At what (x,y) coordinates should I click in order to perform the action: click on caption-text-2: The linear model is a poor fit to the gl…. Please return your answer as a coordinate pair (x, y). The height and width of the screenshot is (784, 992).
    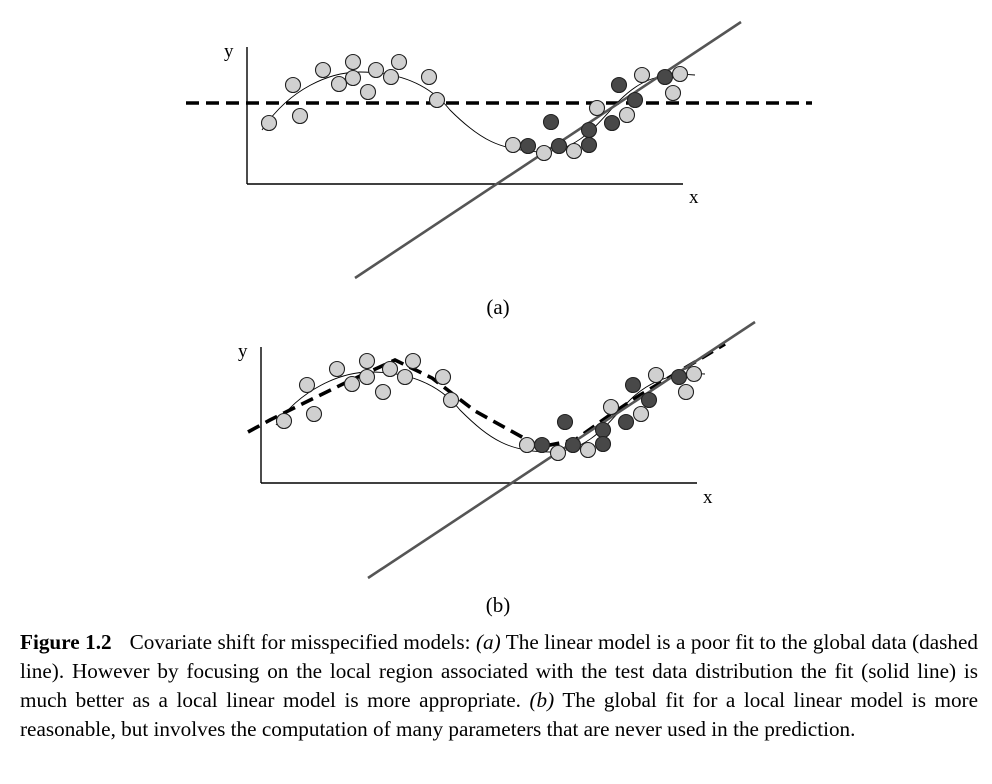
    Looking at the image, I should click on (499, 671).